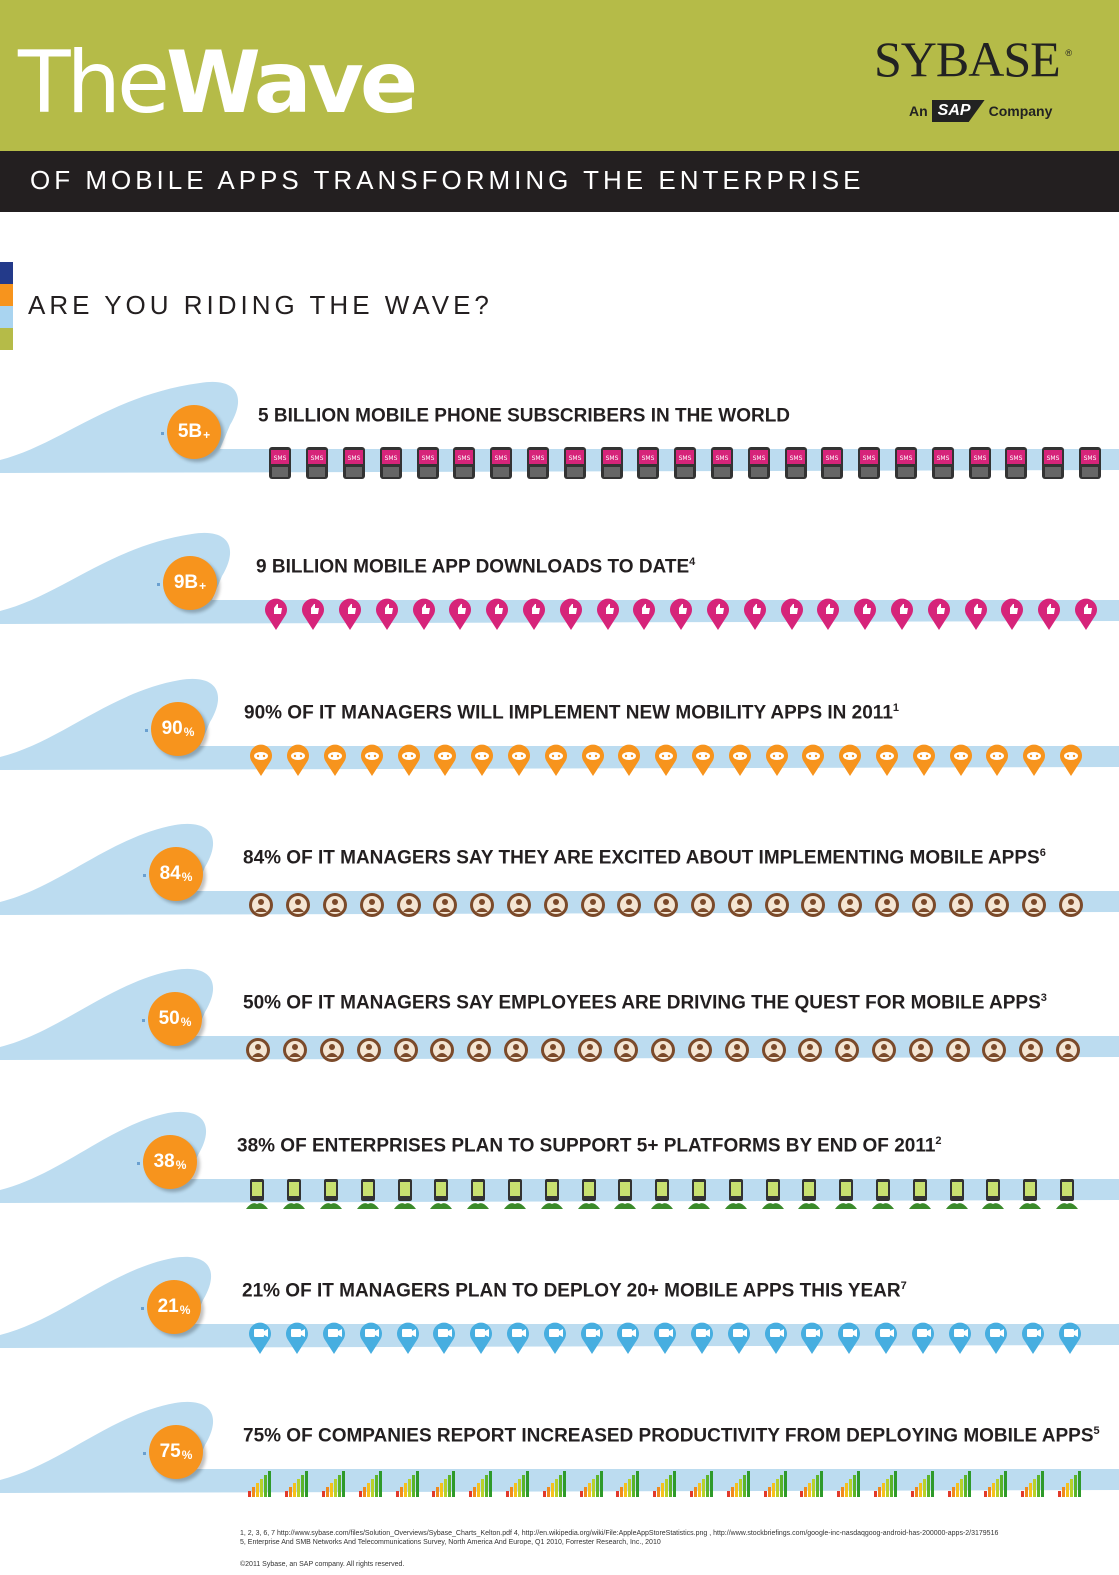  What do you see at coordinates (6, 306) in the screenshot?
I see `color-stripes` at bounding box center [6, 306].